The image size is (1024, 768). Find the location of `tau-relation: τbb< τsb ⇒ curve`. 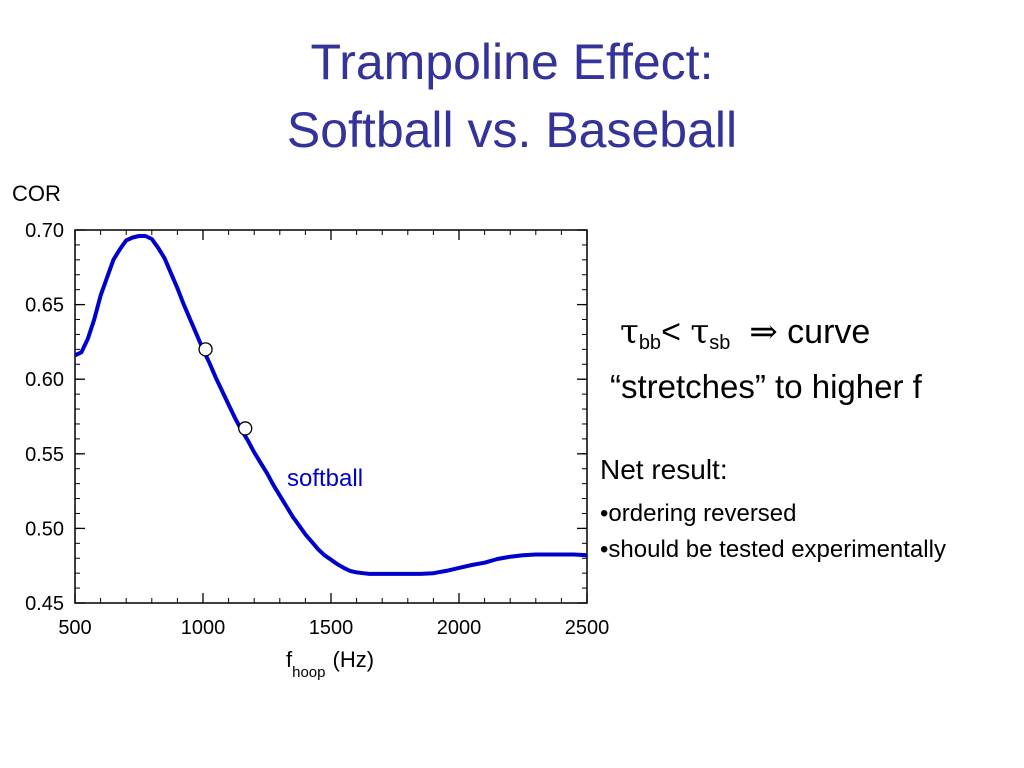

tau-relation: τbb< τsb ⇒ curve is located at coordinates (745, 333).